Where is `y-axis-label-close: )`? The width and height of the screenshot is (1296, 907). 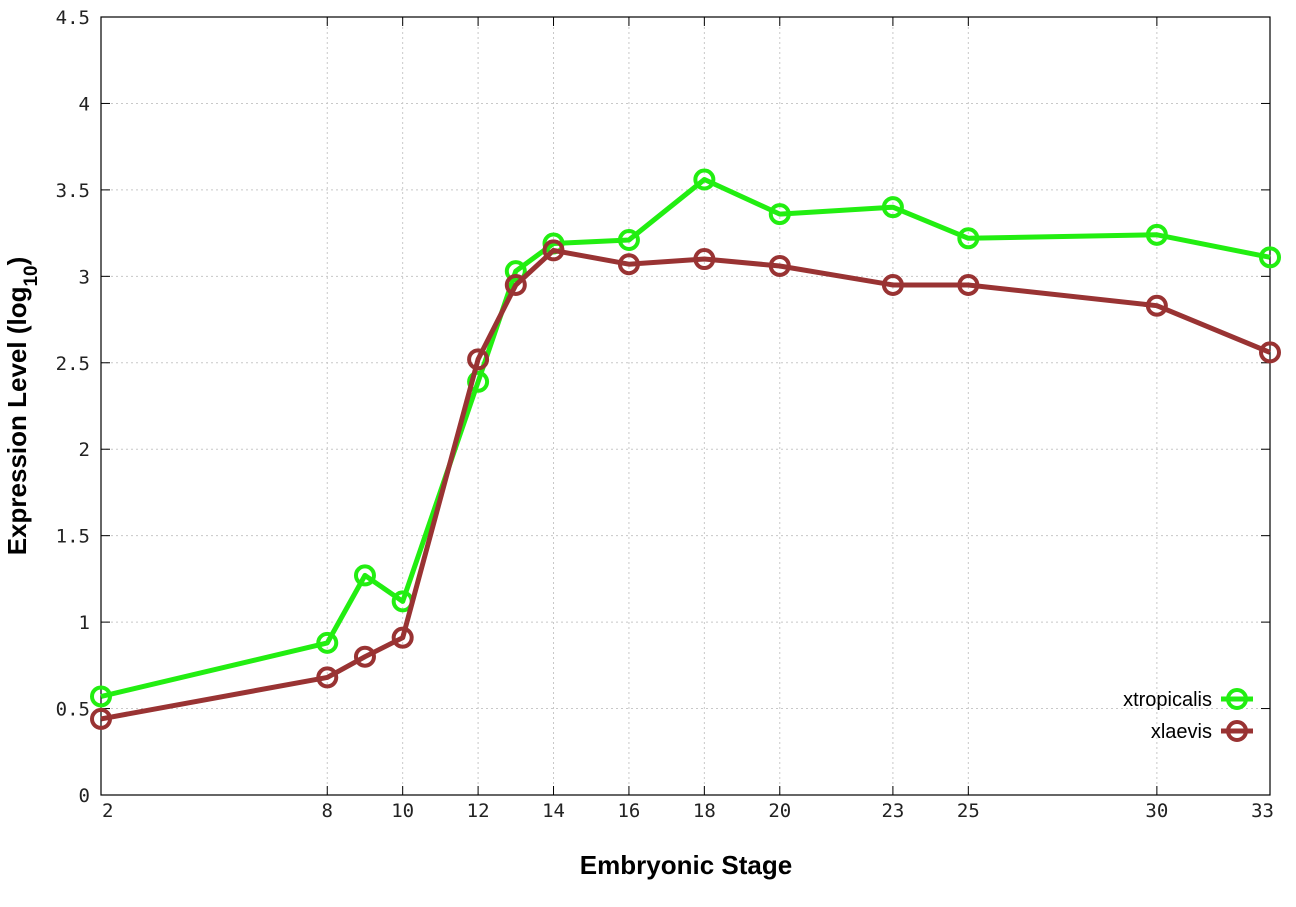
y-axis-label-close: ) is located at coordinates (17, 261).